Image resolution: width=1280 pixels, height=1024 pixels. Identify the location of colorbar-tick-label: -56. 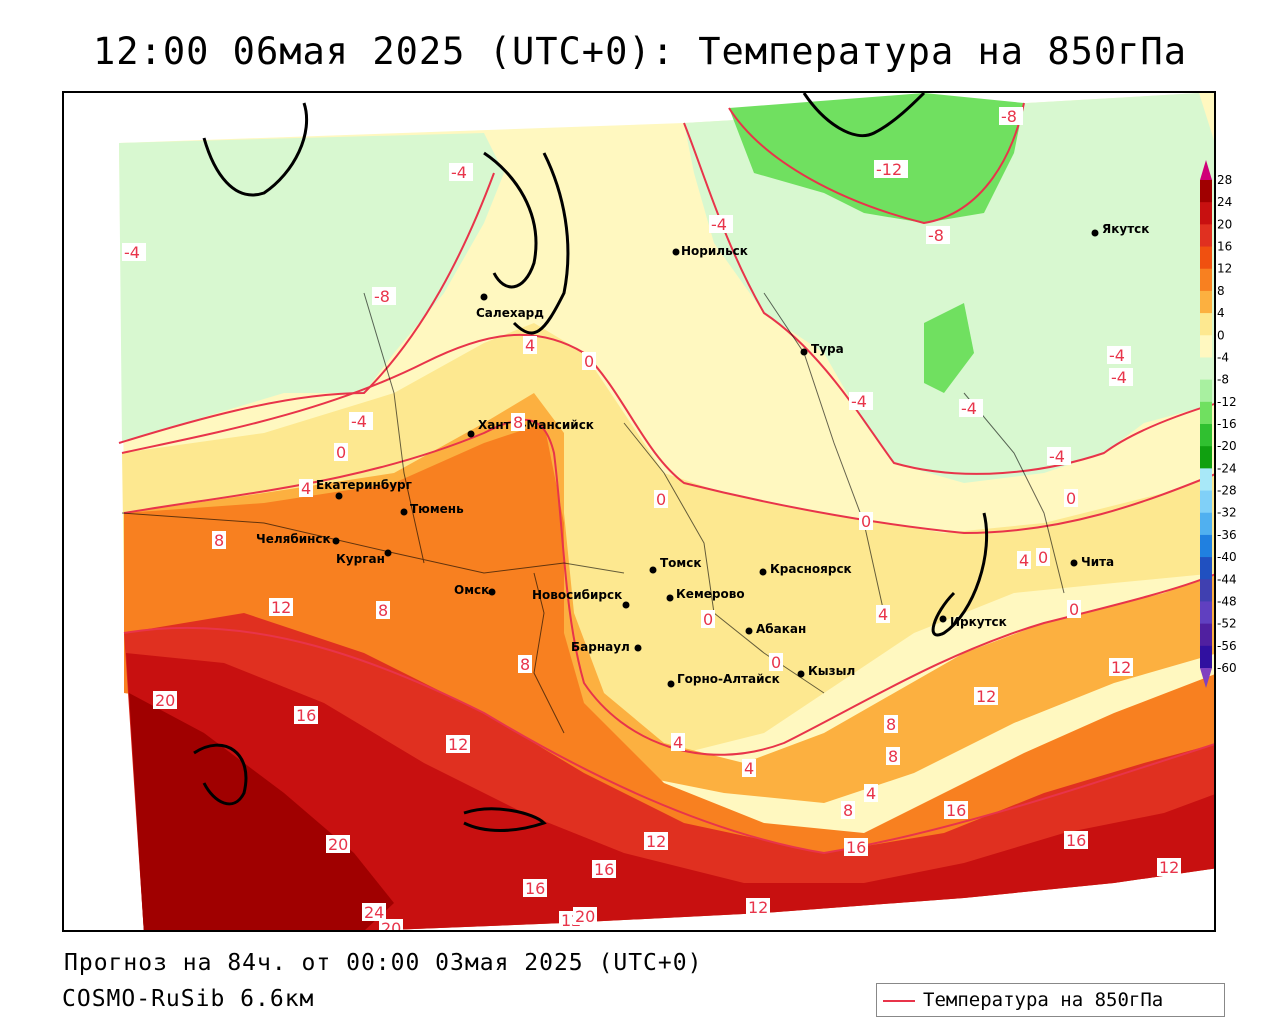
(1227, 646).